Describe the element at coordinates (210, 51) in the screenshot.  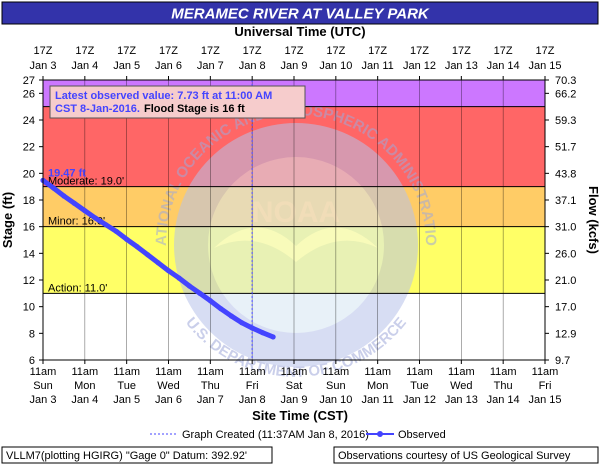
I see `top-tick-time-4: 17Z` at that location.